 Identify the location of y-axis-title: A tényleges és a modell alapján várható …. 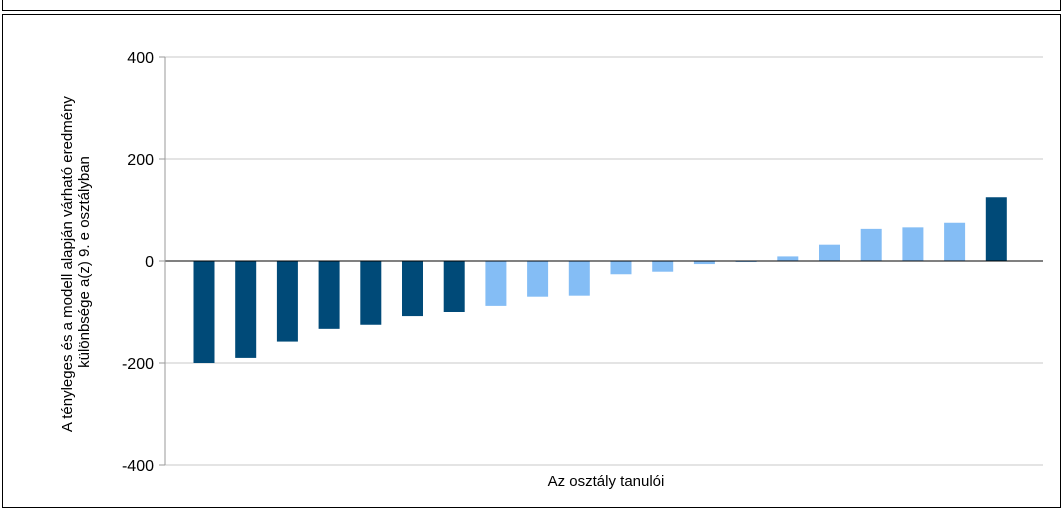
(76, 262).